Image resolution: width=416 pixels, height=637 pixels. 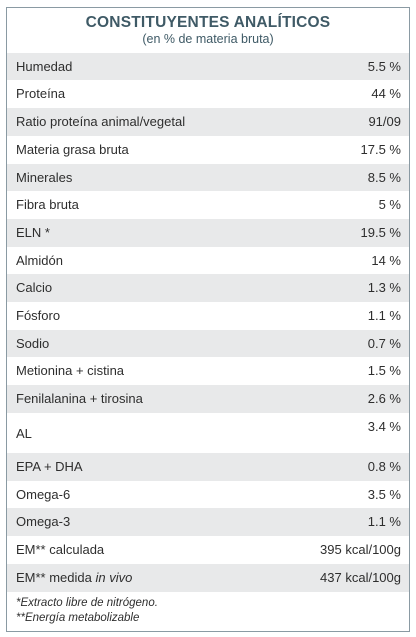 I want to click on table-row: EM** calculada 395 kcal/100g, so click(x=208, y=550).